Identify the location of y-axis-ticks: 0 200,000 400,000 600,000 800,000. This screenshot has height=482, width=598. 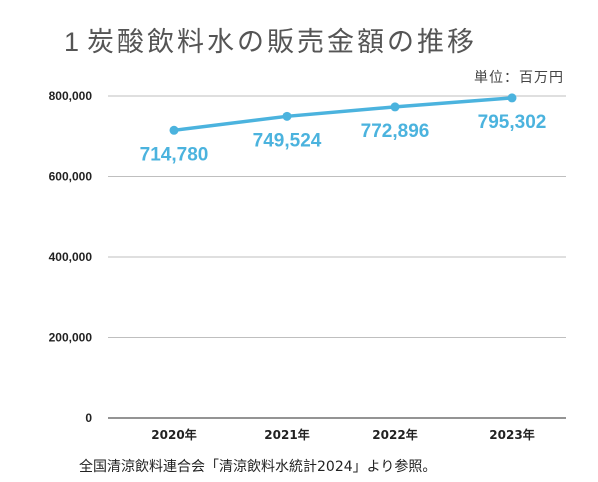
(71, 257).